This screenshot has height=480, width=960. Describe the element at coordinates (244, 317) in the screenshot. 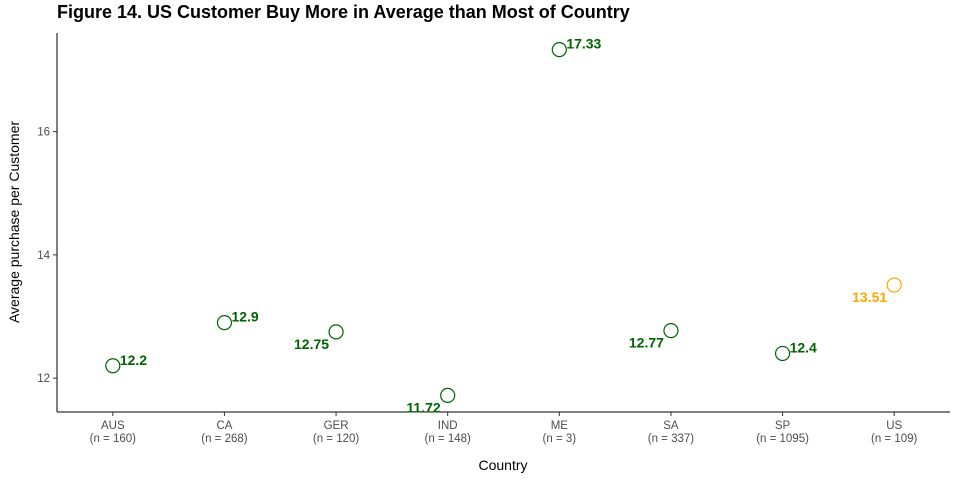

I see `data-label: 12.9` at that location.